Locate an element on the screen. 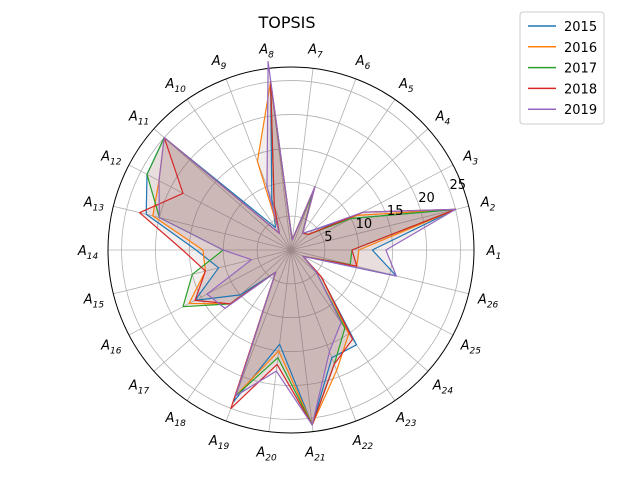  spoke-a18 is located at coordinates (239, 325).